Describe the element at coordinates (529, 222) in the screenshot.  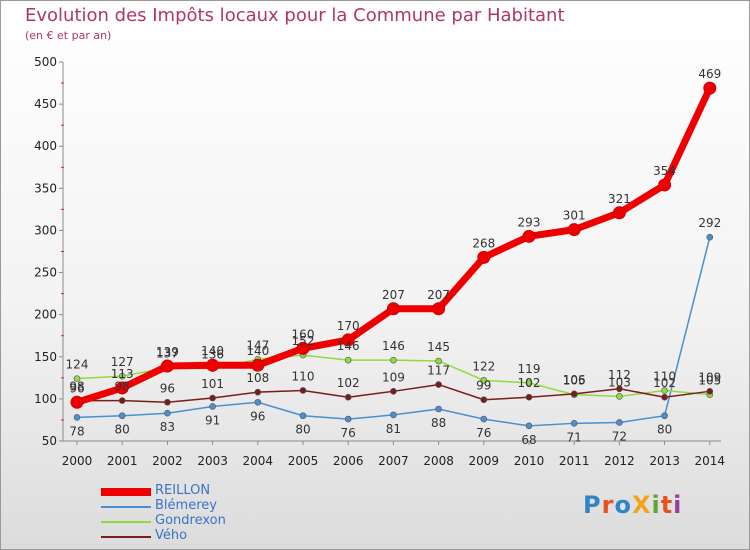
I see `data-label: 293` at that location.